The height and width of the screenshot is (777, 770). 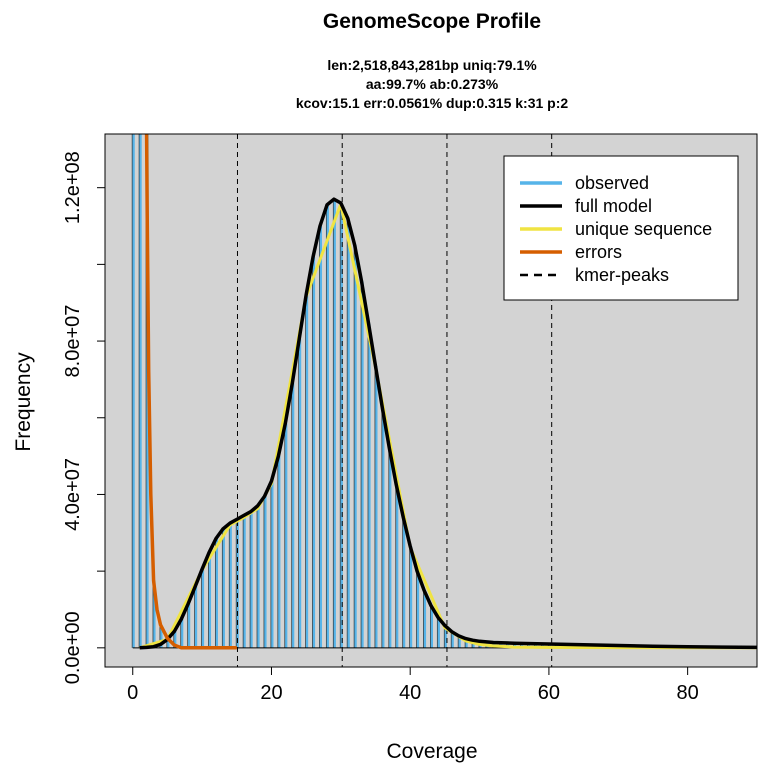 What do you see at coordinates (432, 65) in the screenshot?
I see `chart-subtitle-line-1: len:2,518,843,281bp uniq:79.1%` at bounding box center [432, 65].